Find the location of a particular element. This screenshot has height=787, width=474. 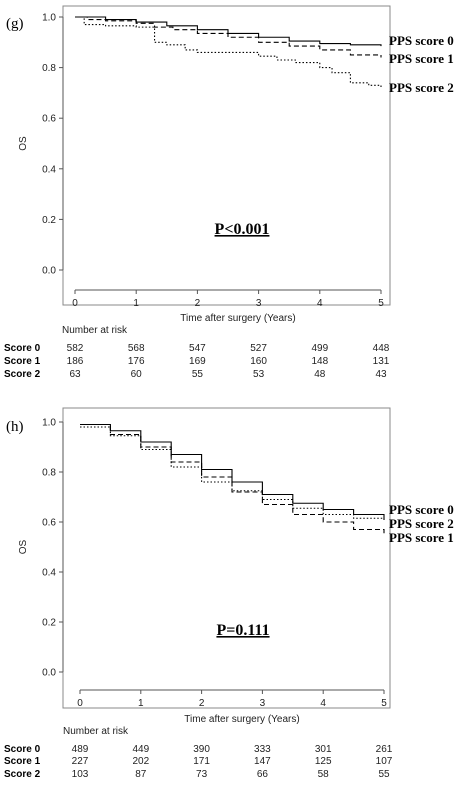

risk-count: 448 is located at coordinates (381, 348).